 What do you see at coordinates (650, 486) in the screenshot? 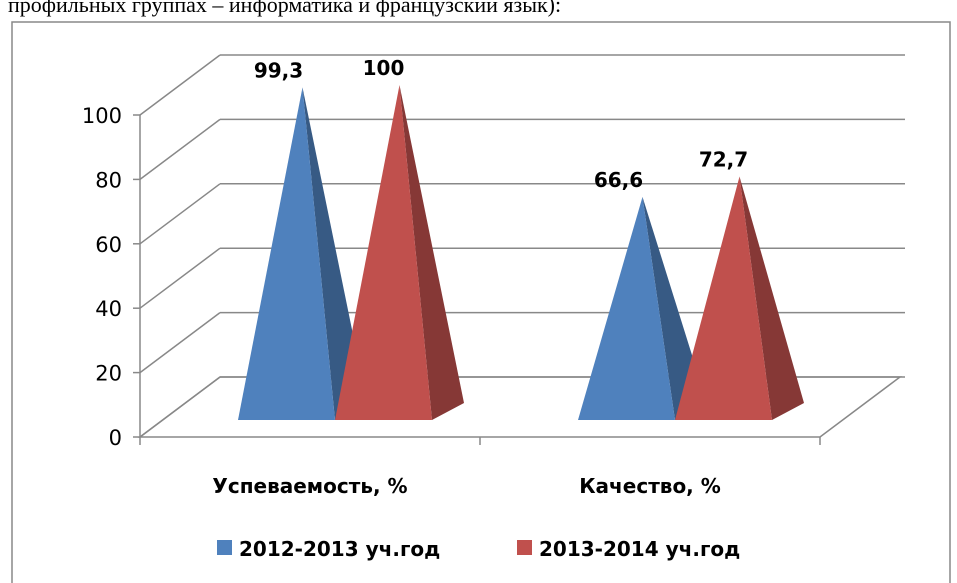
I see `x-tick-label: Качество, %` at bounding box center [650, 486].